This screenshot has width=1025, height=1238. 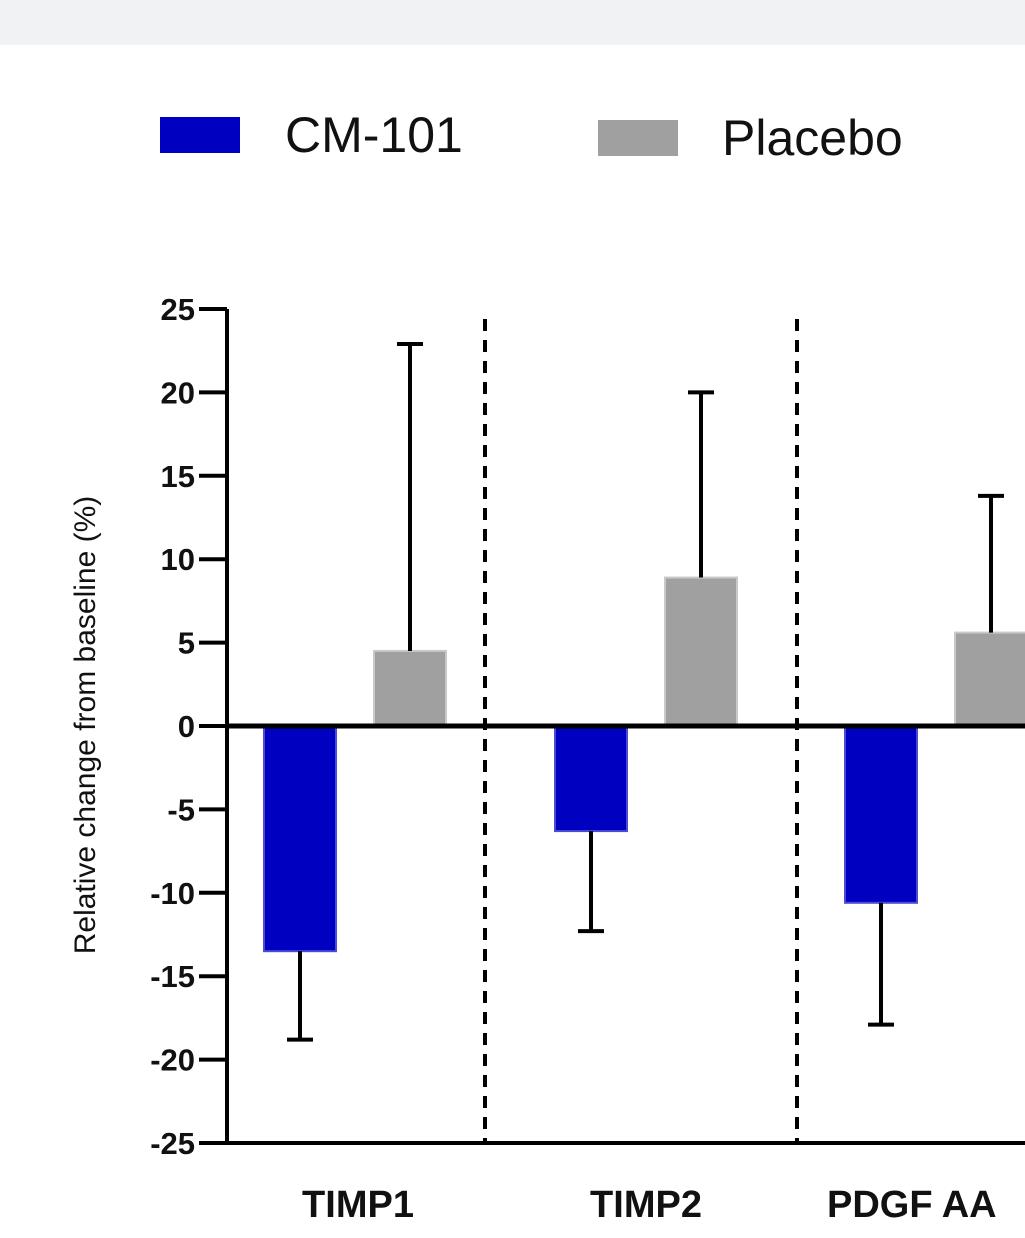 I want to click on bar-placebo-timp1, so click(x=410, y=688).